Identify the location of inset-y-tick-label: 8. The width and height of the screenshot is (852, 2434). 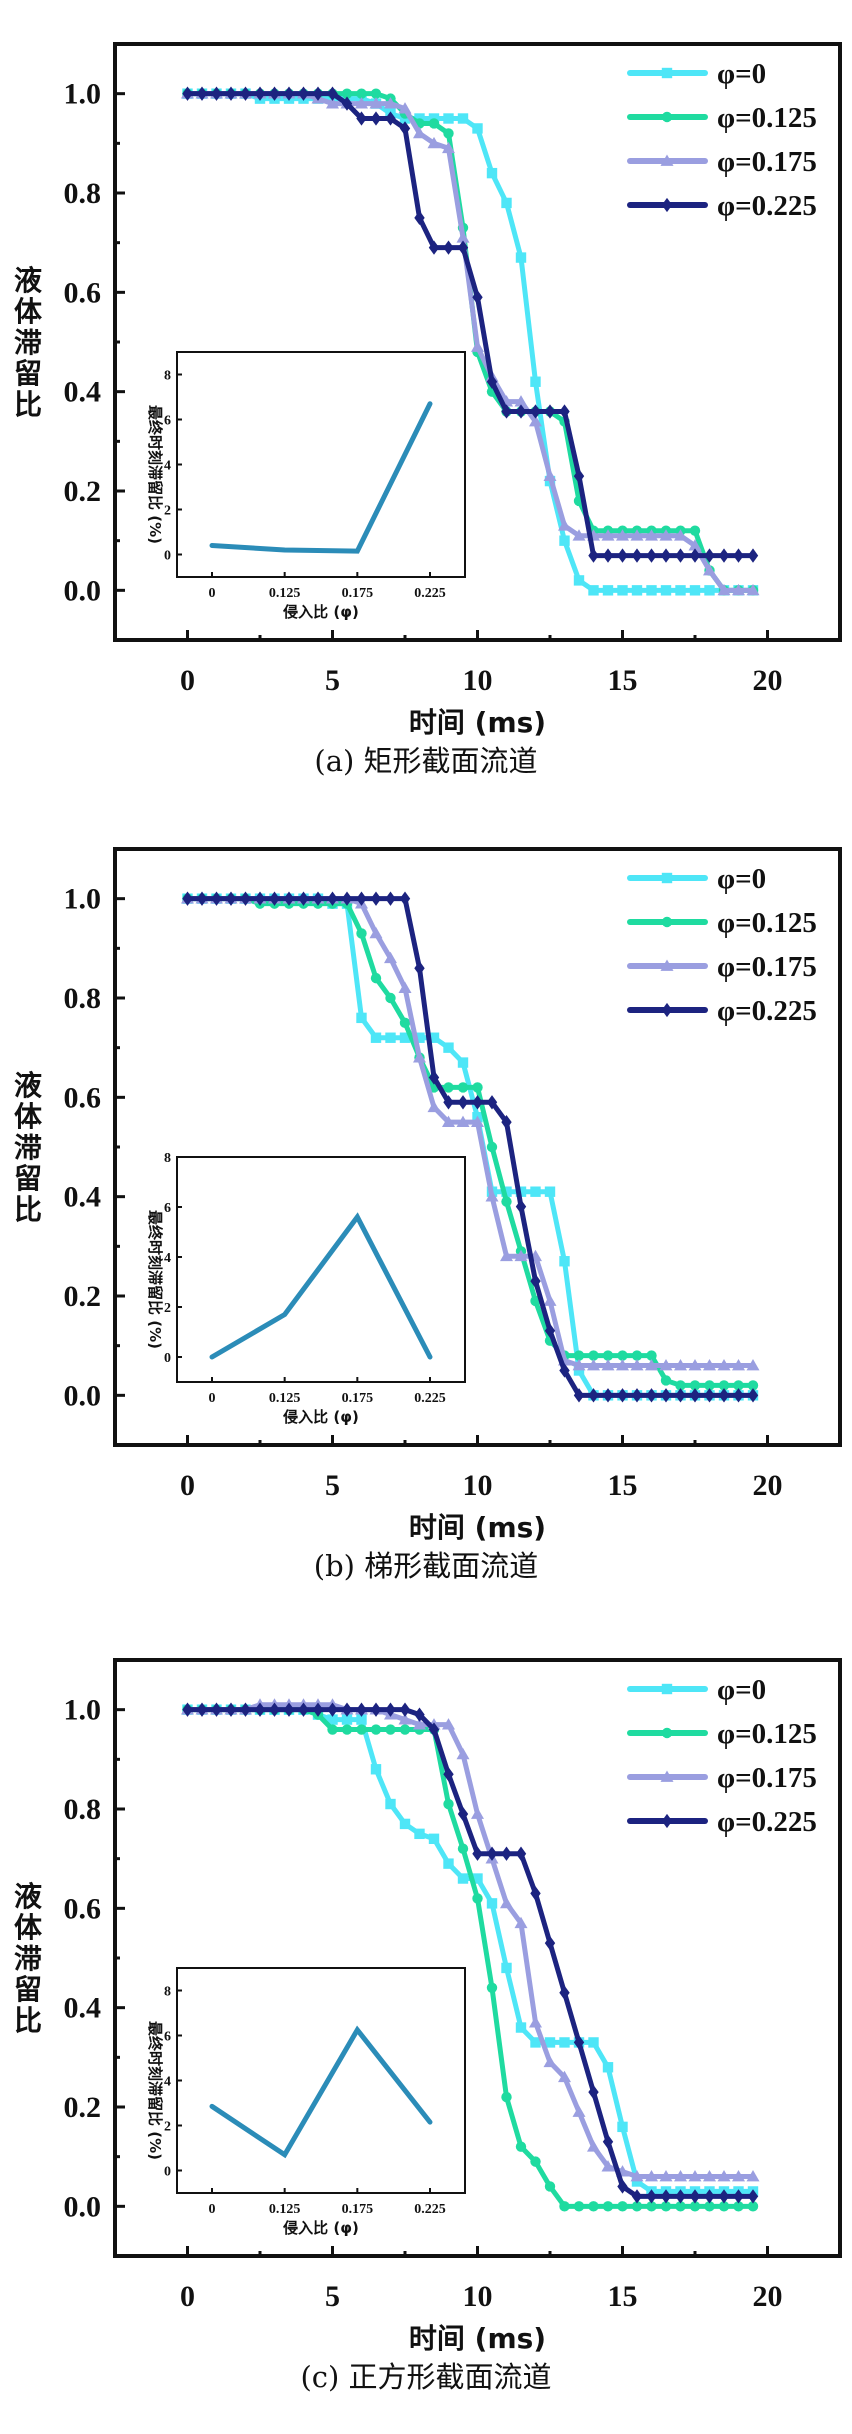
(167, 1158).